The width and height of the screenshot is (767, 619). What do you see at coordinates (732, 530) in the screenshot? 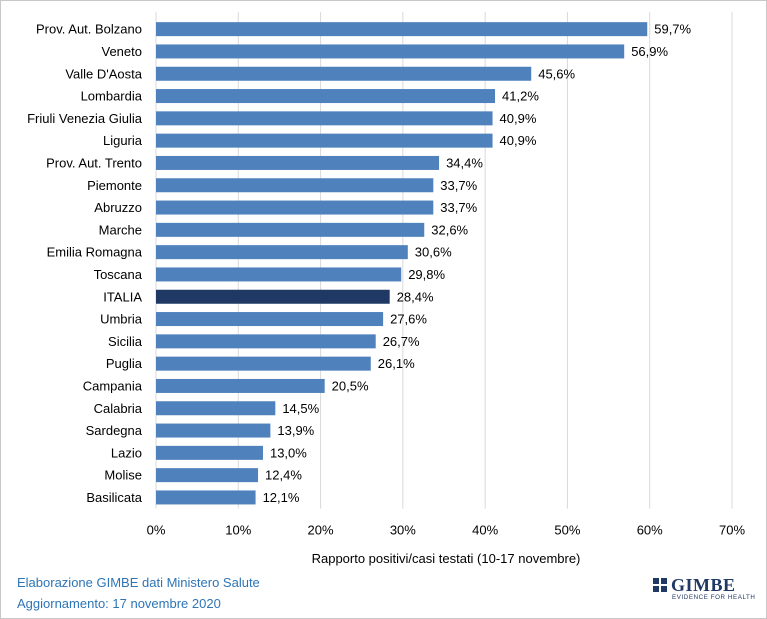
I see `x-tick-label: 70%` at bounding box center [732, 530].